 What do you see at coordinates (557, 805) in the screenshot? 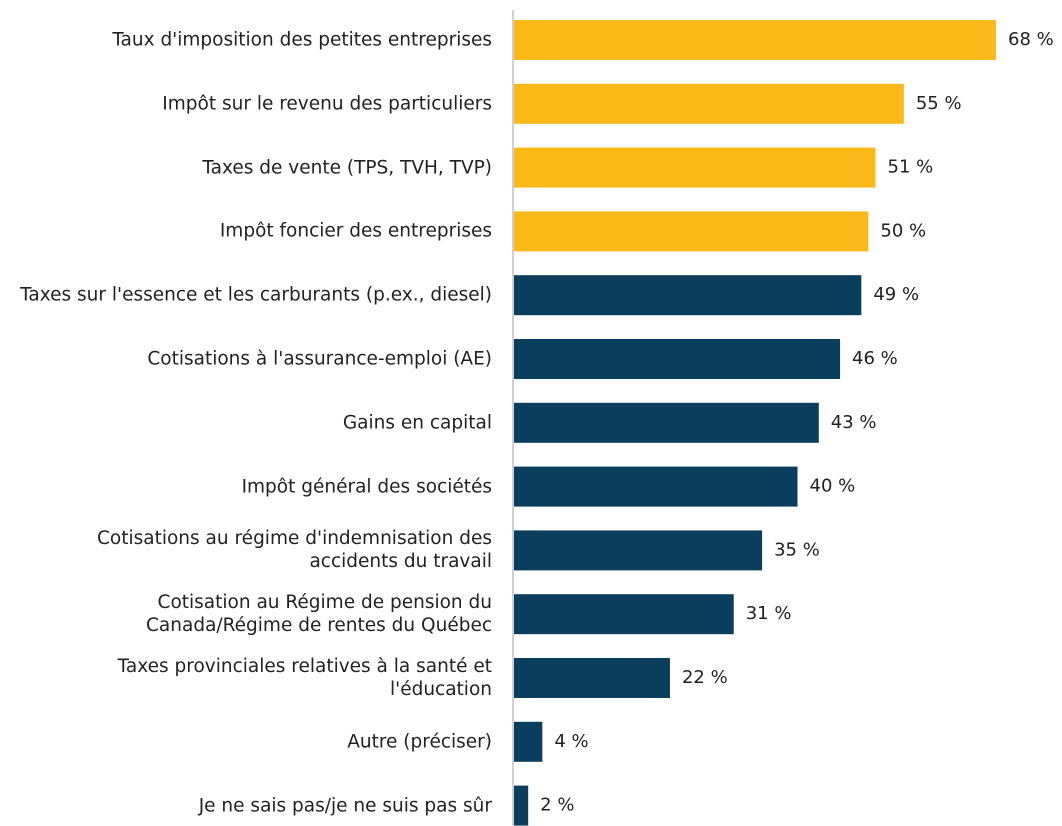
I see `value-label: 2 %` at bounding box center [557, 805].